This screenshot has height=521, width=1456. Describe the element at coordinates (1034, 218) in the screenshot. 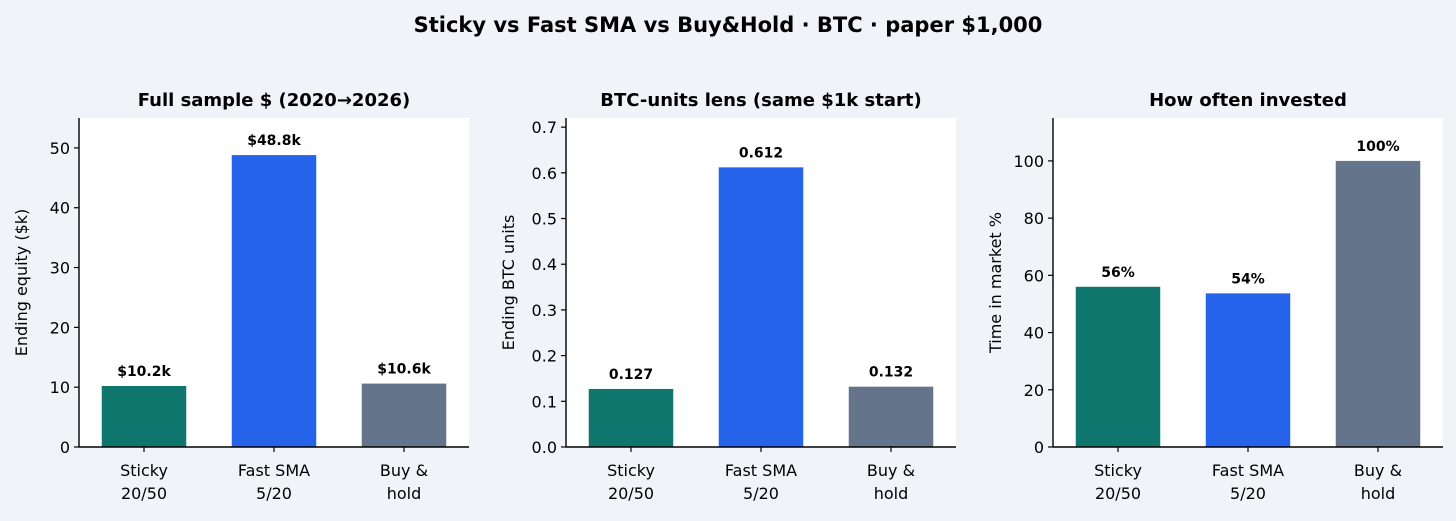

I see `y-tick-label: 80` at that location.